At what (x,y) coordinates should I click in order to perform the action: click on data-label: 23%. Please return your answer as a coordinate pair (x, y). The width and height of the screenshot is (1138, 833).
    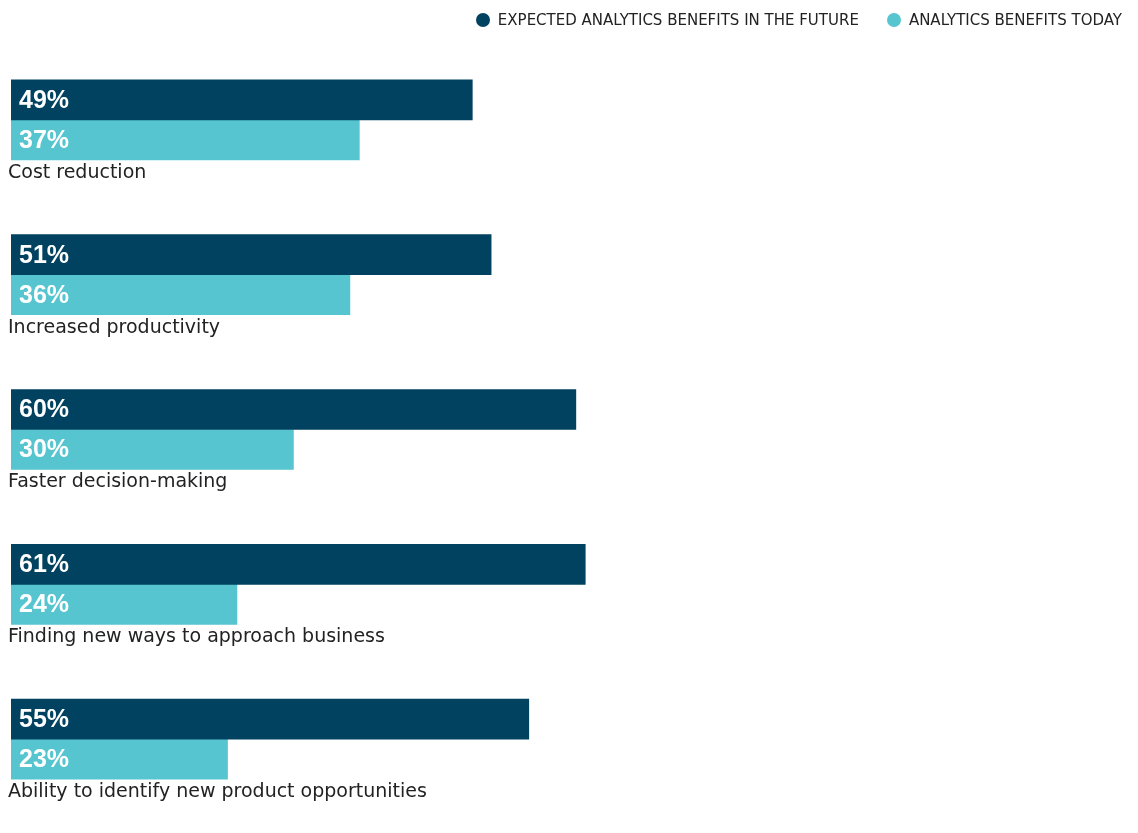
    Looking at the image, I should click on (44, 758).